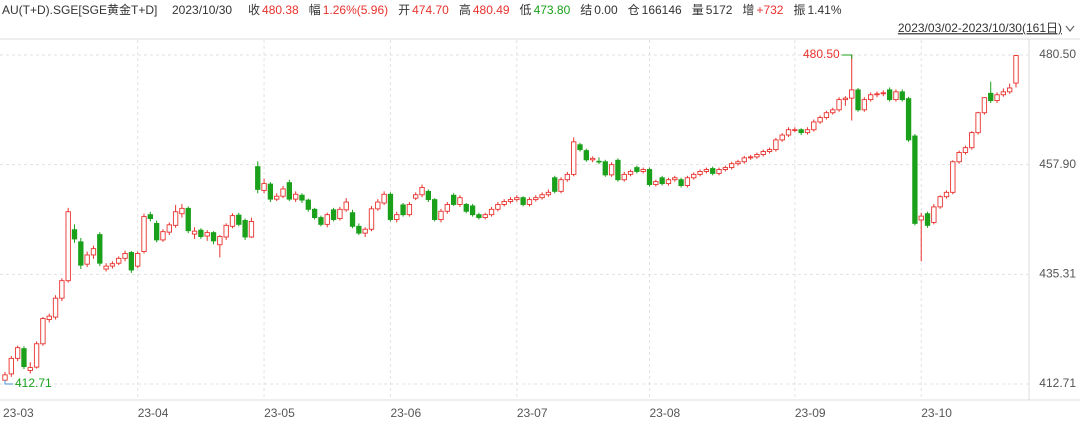 Image resolution: width=1080 pixels, height=424 pixels. Describe the element at coordinates (552, 10) in the screenshot. I see `field-value: 473.80` at that location.